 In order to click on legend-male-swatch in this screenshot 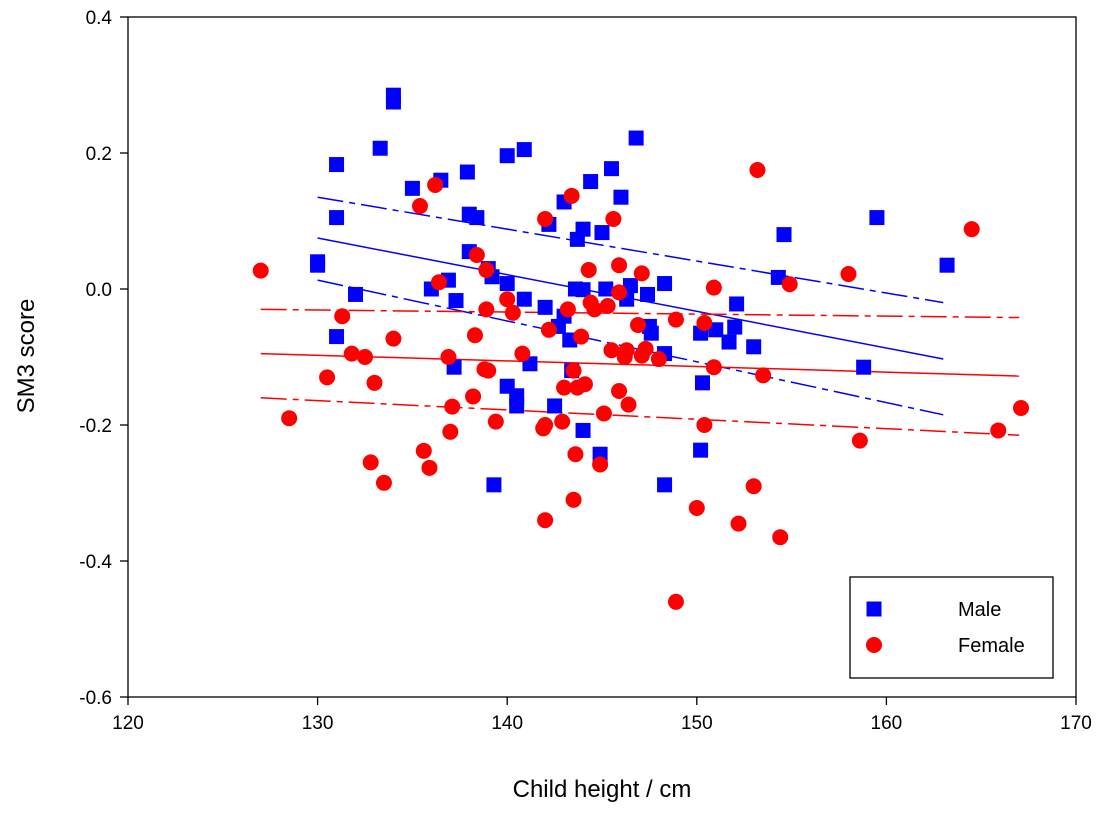, I will do `click(874, 609)`.